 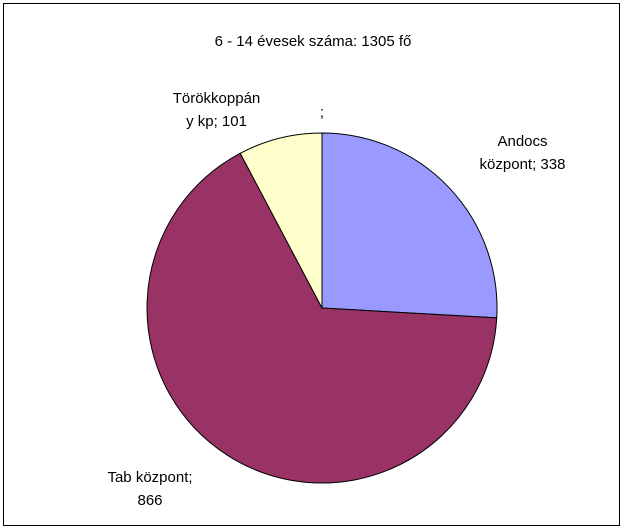 I want to click on data-label: Andocs központ; 338, so click(x=522, y=153).